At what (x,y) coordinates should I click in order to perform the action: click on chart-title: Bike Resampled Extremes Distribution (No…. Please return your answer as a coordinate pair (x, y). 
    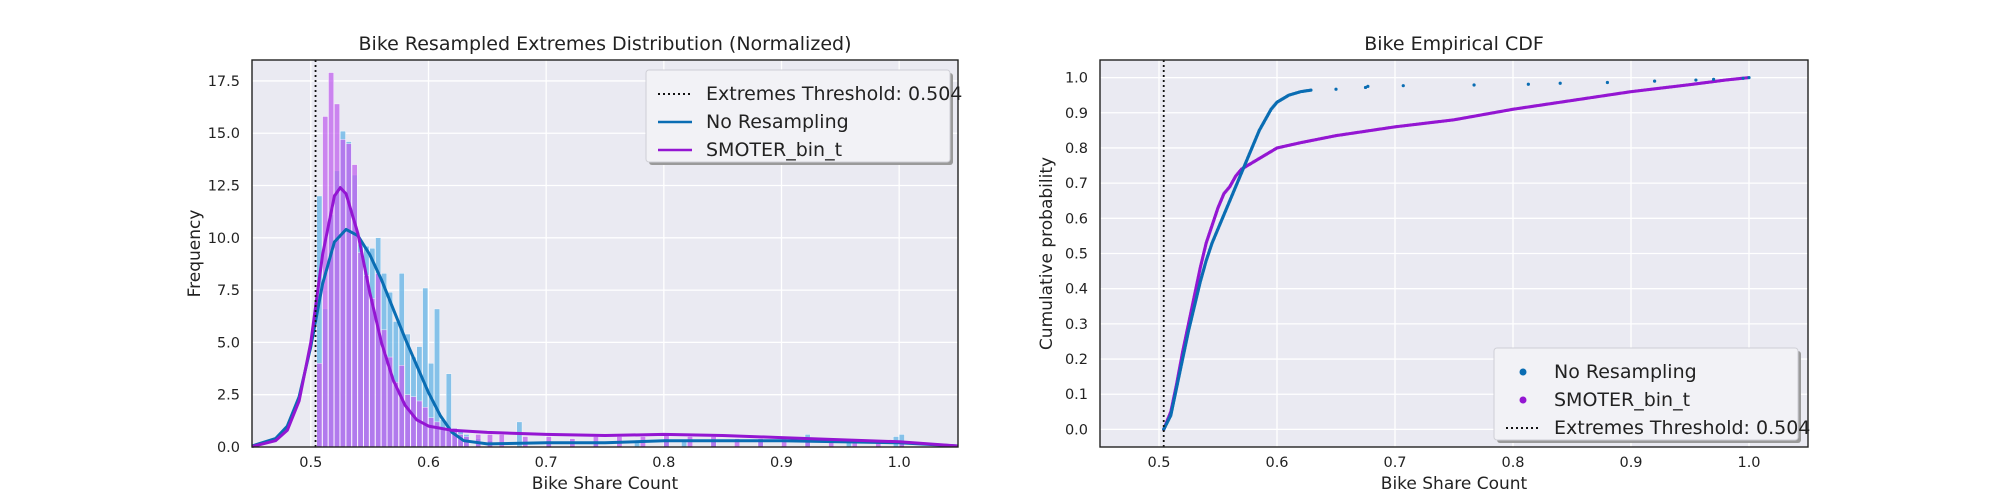
    Looking at the image, I should click on (605, 44).